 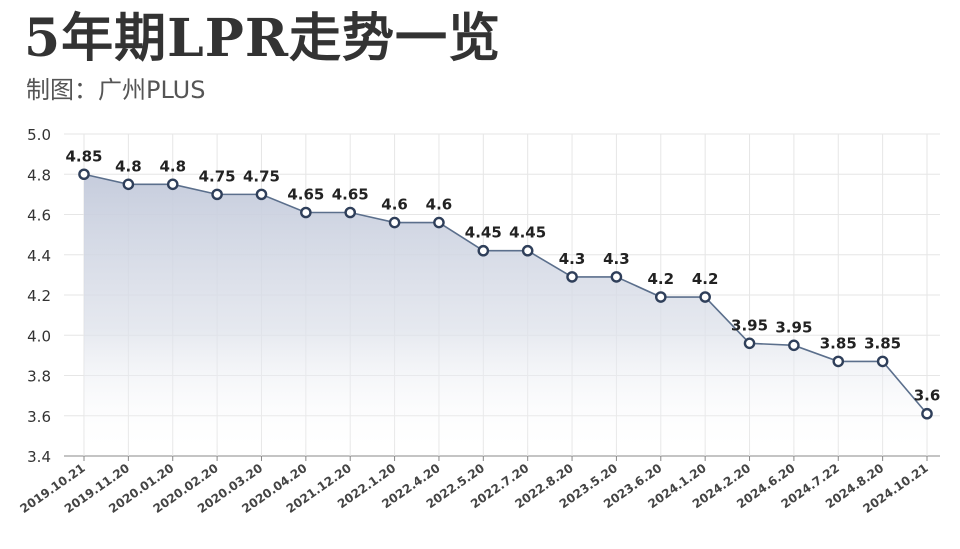 I want to click on data-label: 4.85, so click(x=83, y=156).